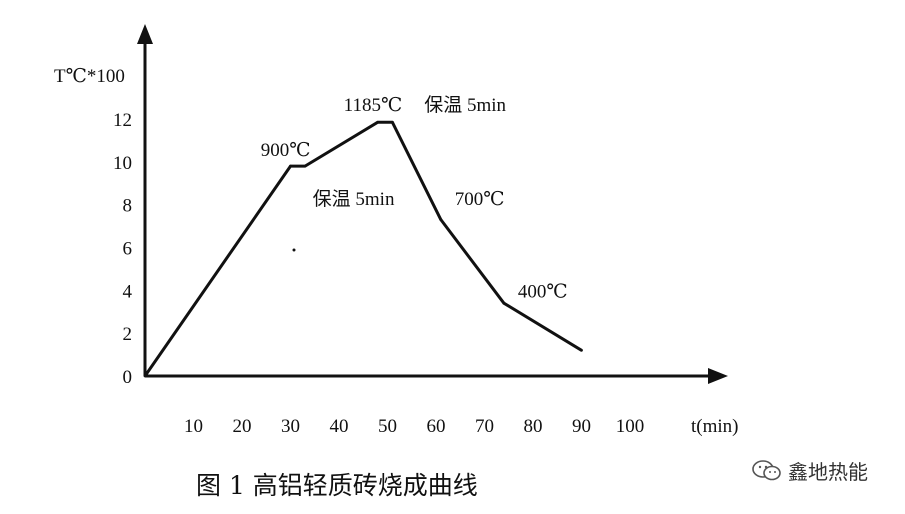 This screenshot has height=514, width=905. What do you see at coordinates (630, 426) in the screenshot?
I see `x-tick-label: 100` at bounding box center [630, 426].